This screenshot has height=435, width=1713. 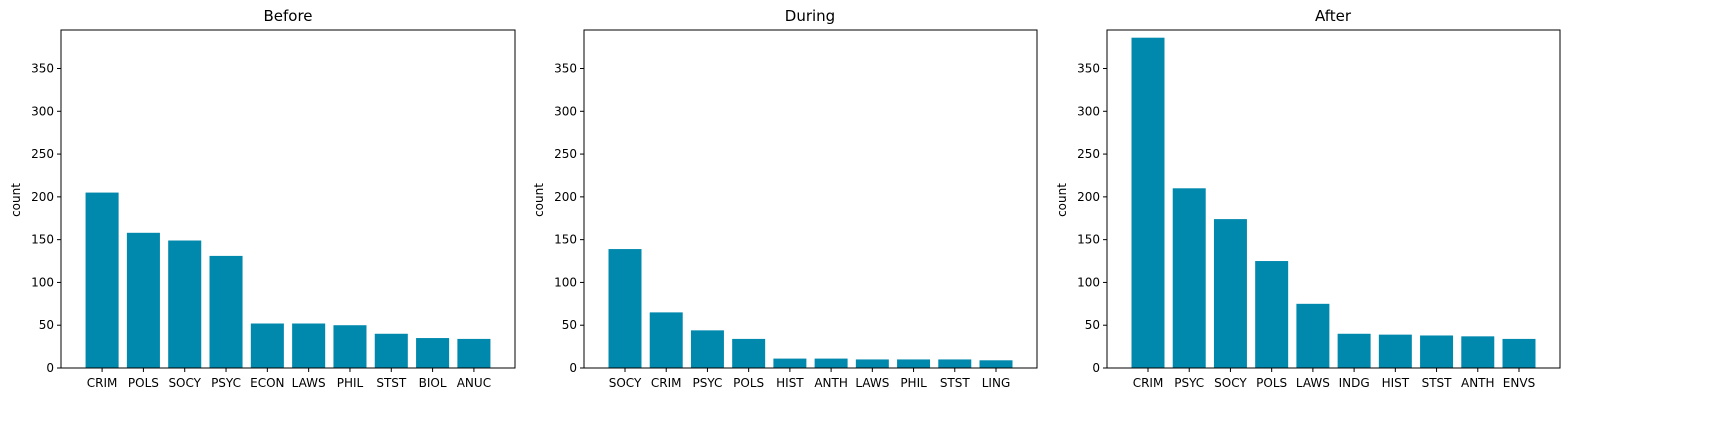 I want to click on bar-indg, so click(x=1354, y=350).